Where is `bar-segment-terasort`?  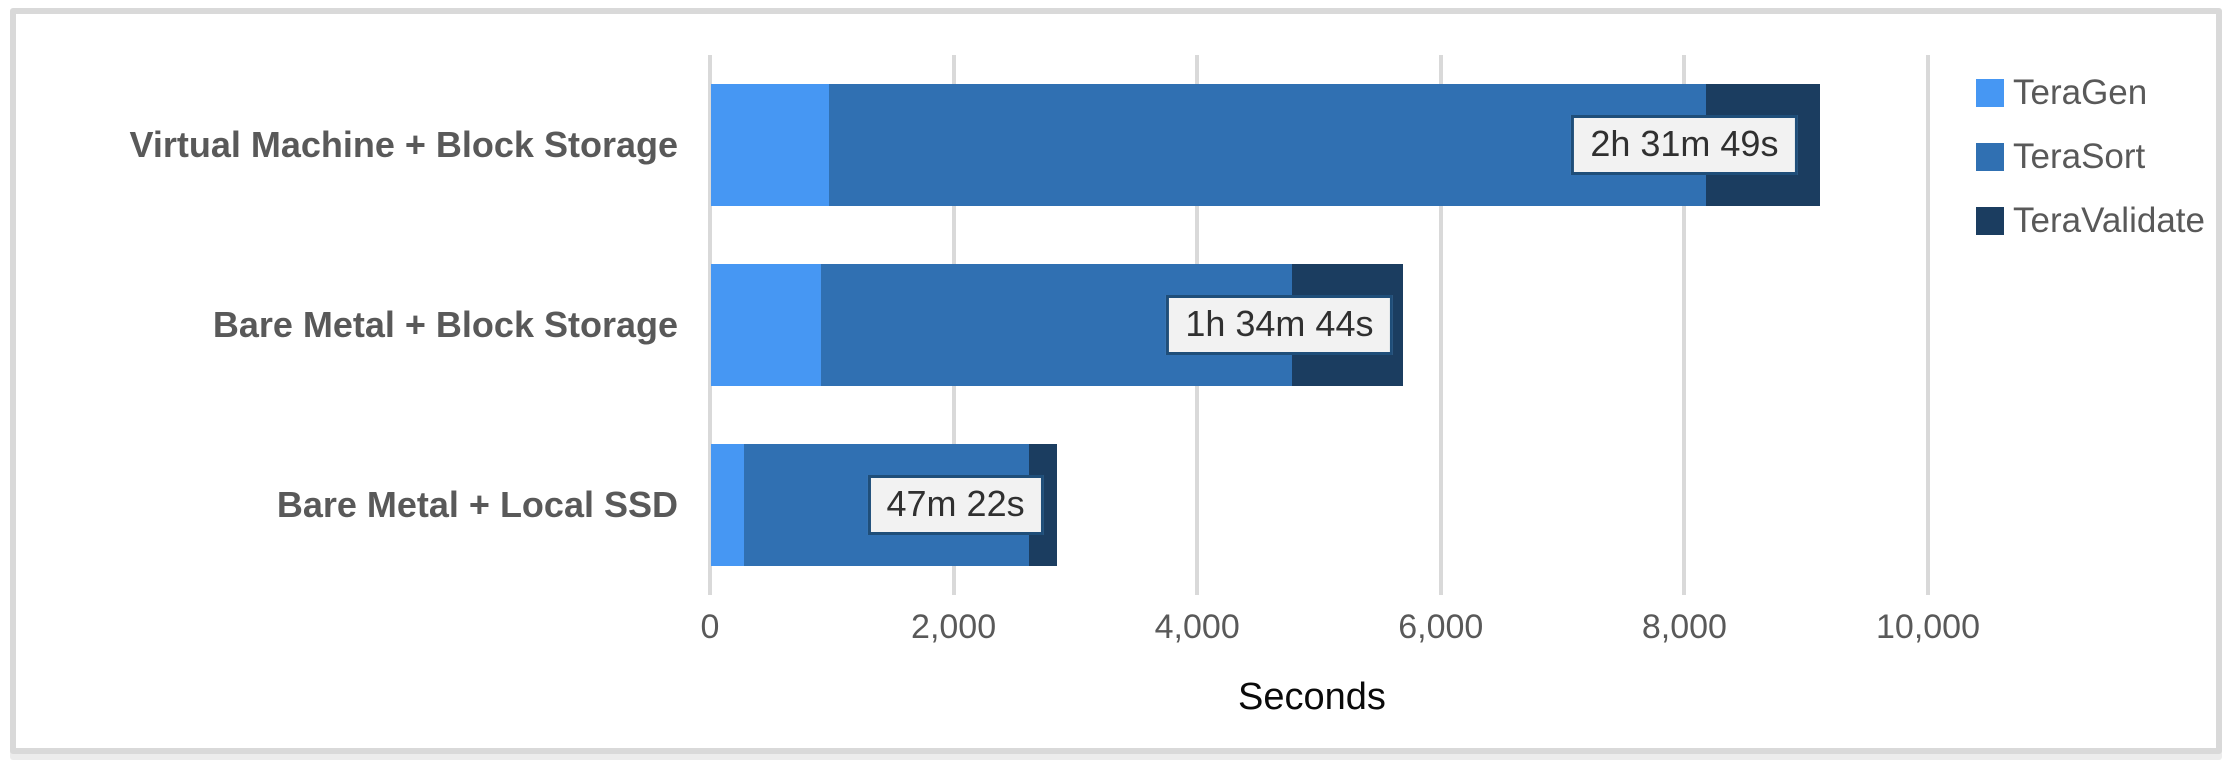
bar-segment-terasort is located at coordinates (1268, 145).